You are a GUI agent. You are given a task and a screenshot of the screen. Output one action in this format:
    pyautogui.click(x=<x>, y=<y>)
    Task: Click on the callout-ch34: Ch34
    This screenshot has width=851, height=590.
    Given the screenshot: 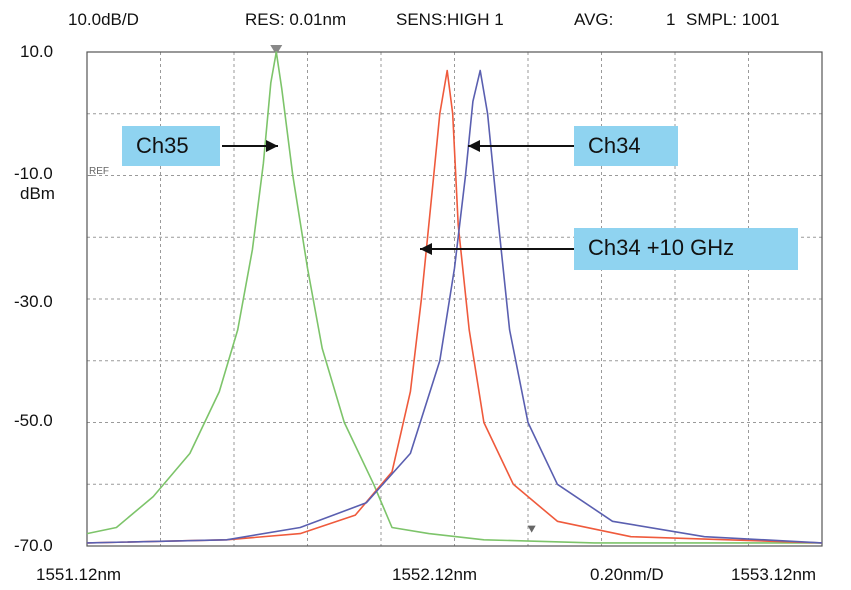 What is the action you would take?
    pyautogui.click(x=626, y=146)
    